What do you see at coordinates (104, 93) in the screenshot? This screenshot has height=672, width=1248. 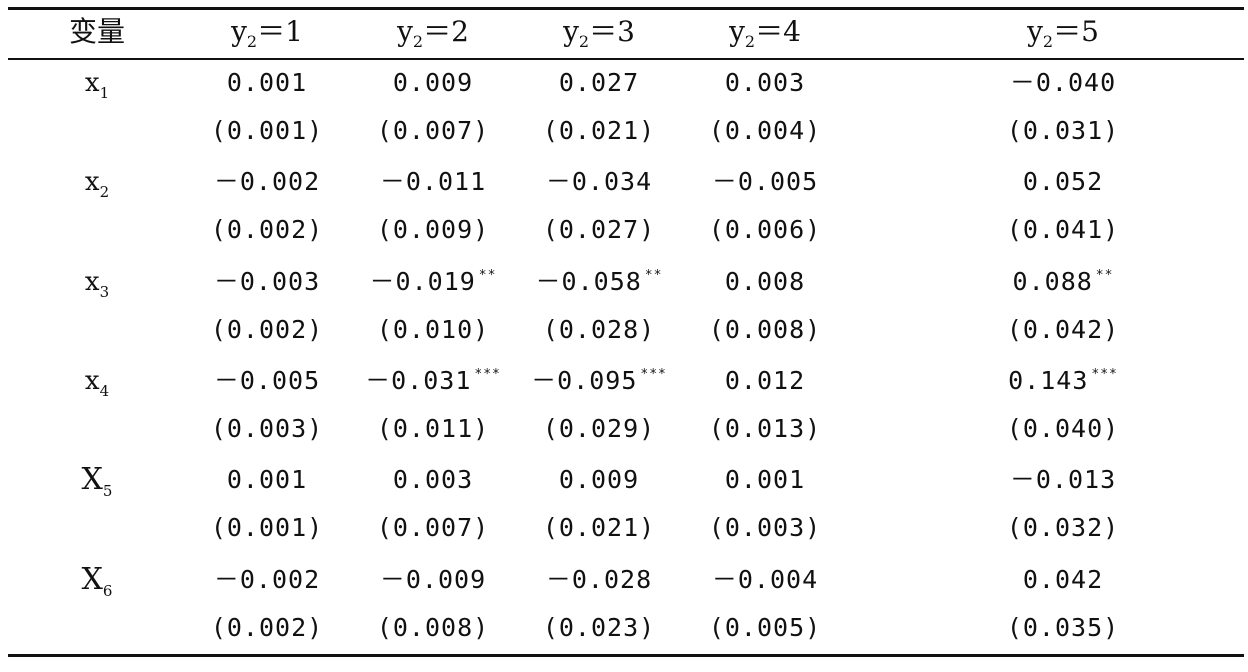 I see `variable-subscript: 1` at bounding box center [104, 93].